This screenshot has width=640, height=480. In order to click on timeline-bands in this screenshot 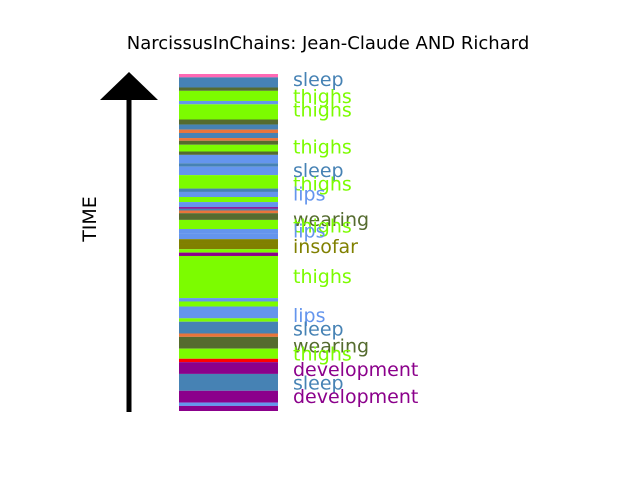, I will do `click(228, 242)`.